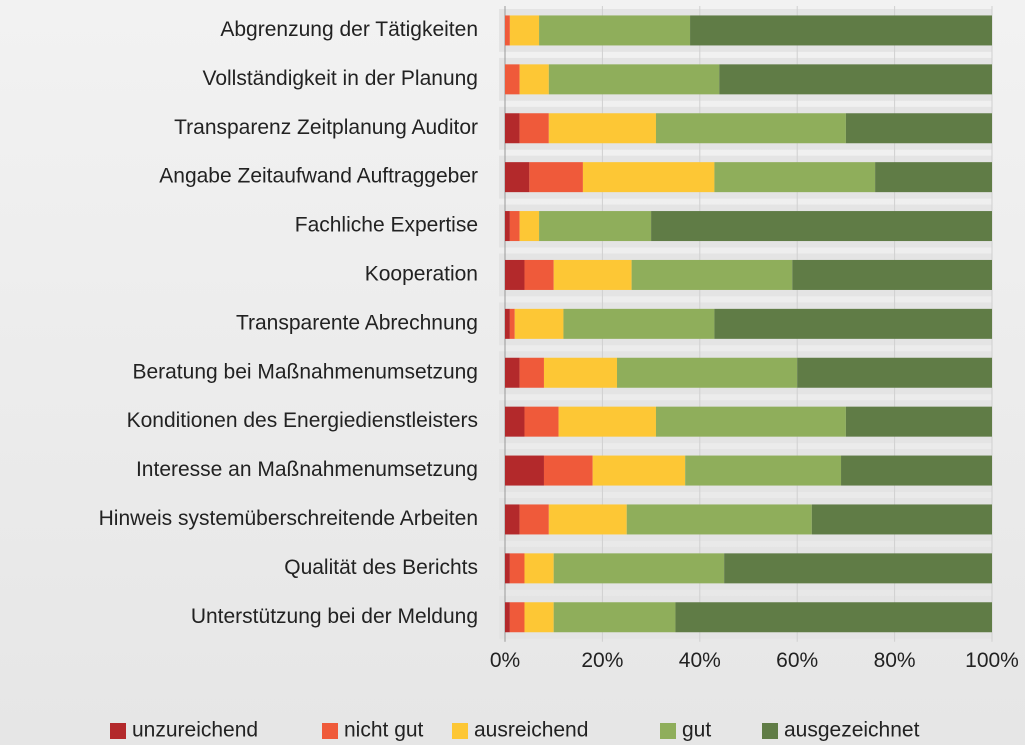  Describe the element at coordinates (326, 127) in the screenshot. I see `category-label: Transparenz Zeitplanung Auditor` at that location.